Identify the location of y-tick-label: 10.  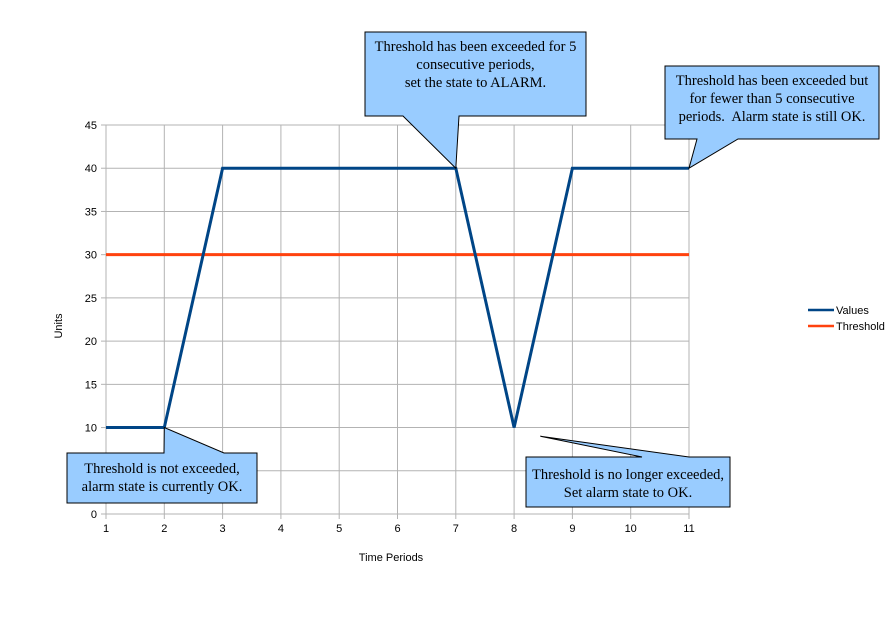
(91, 429).